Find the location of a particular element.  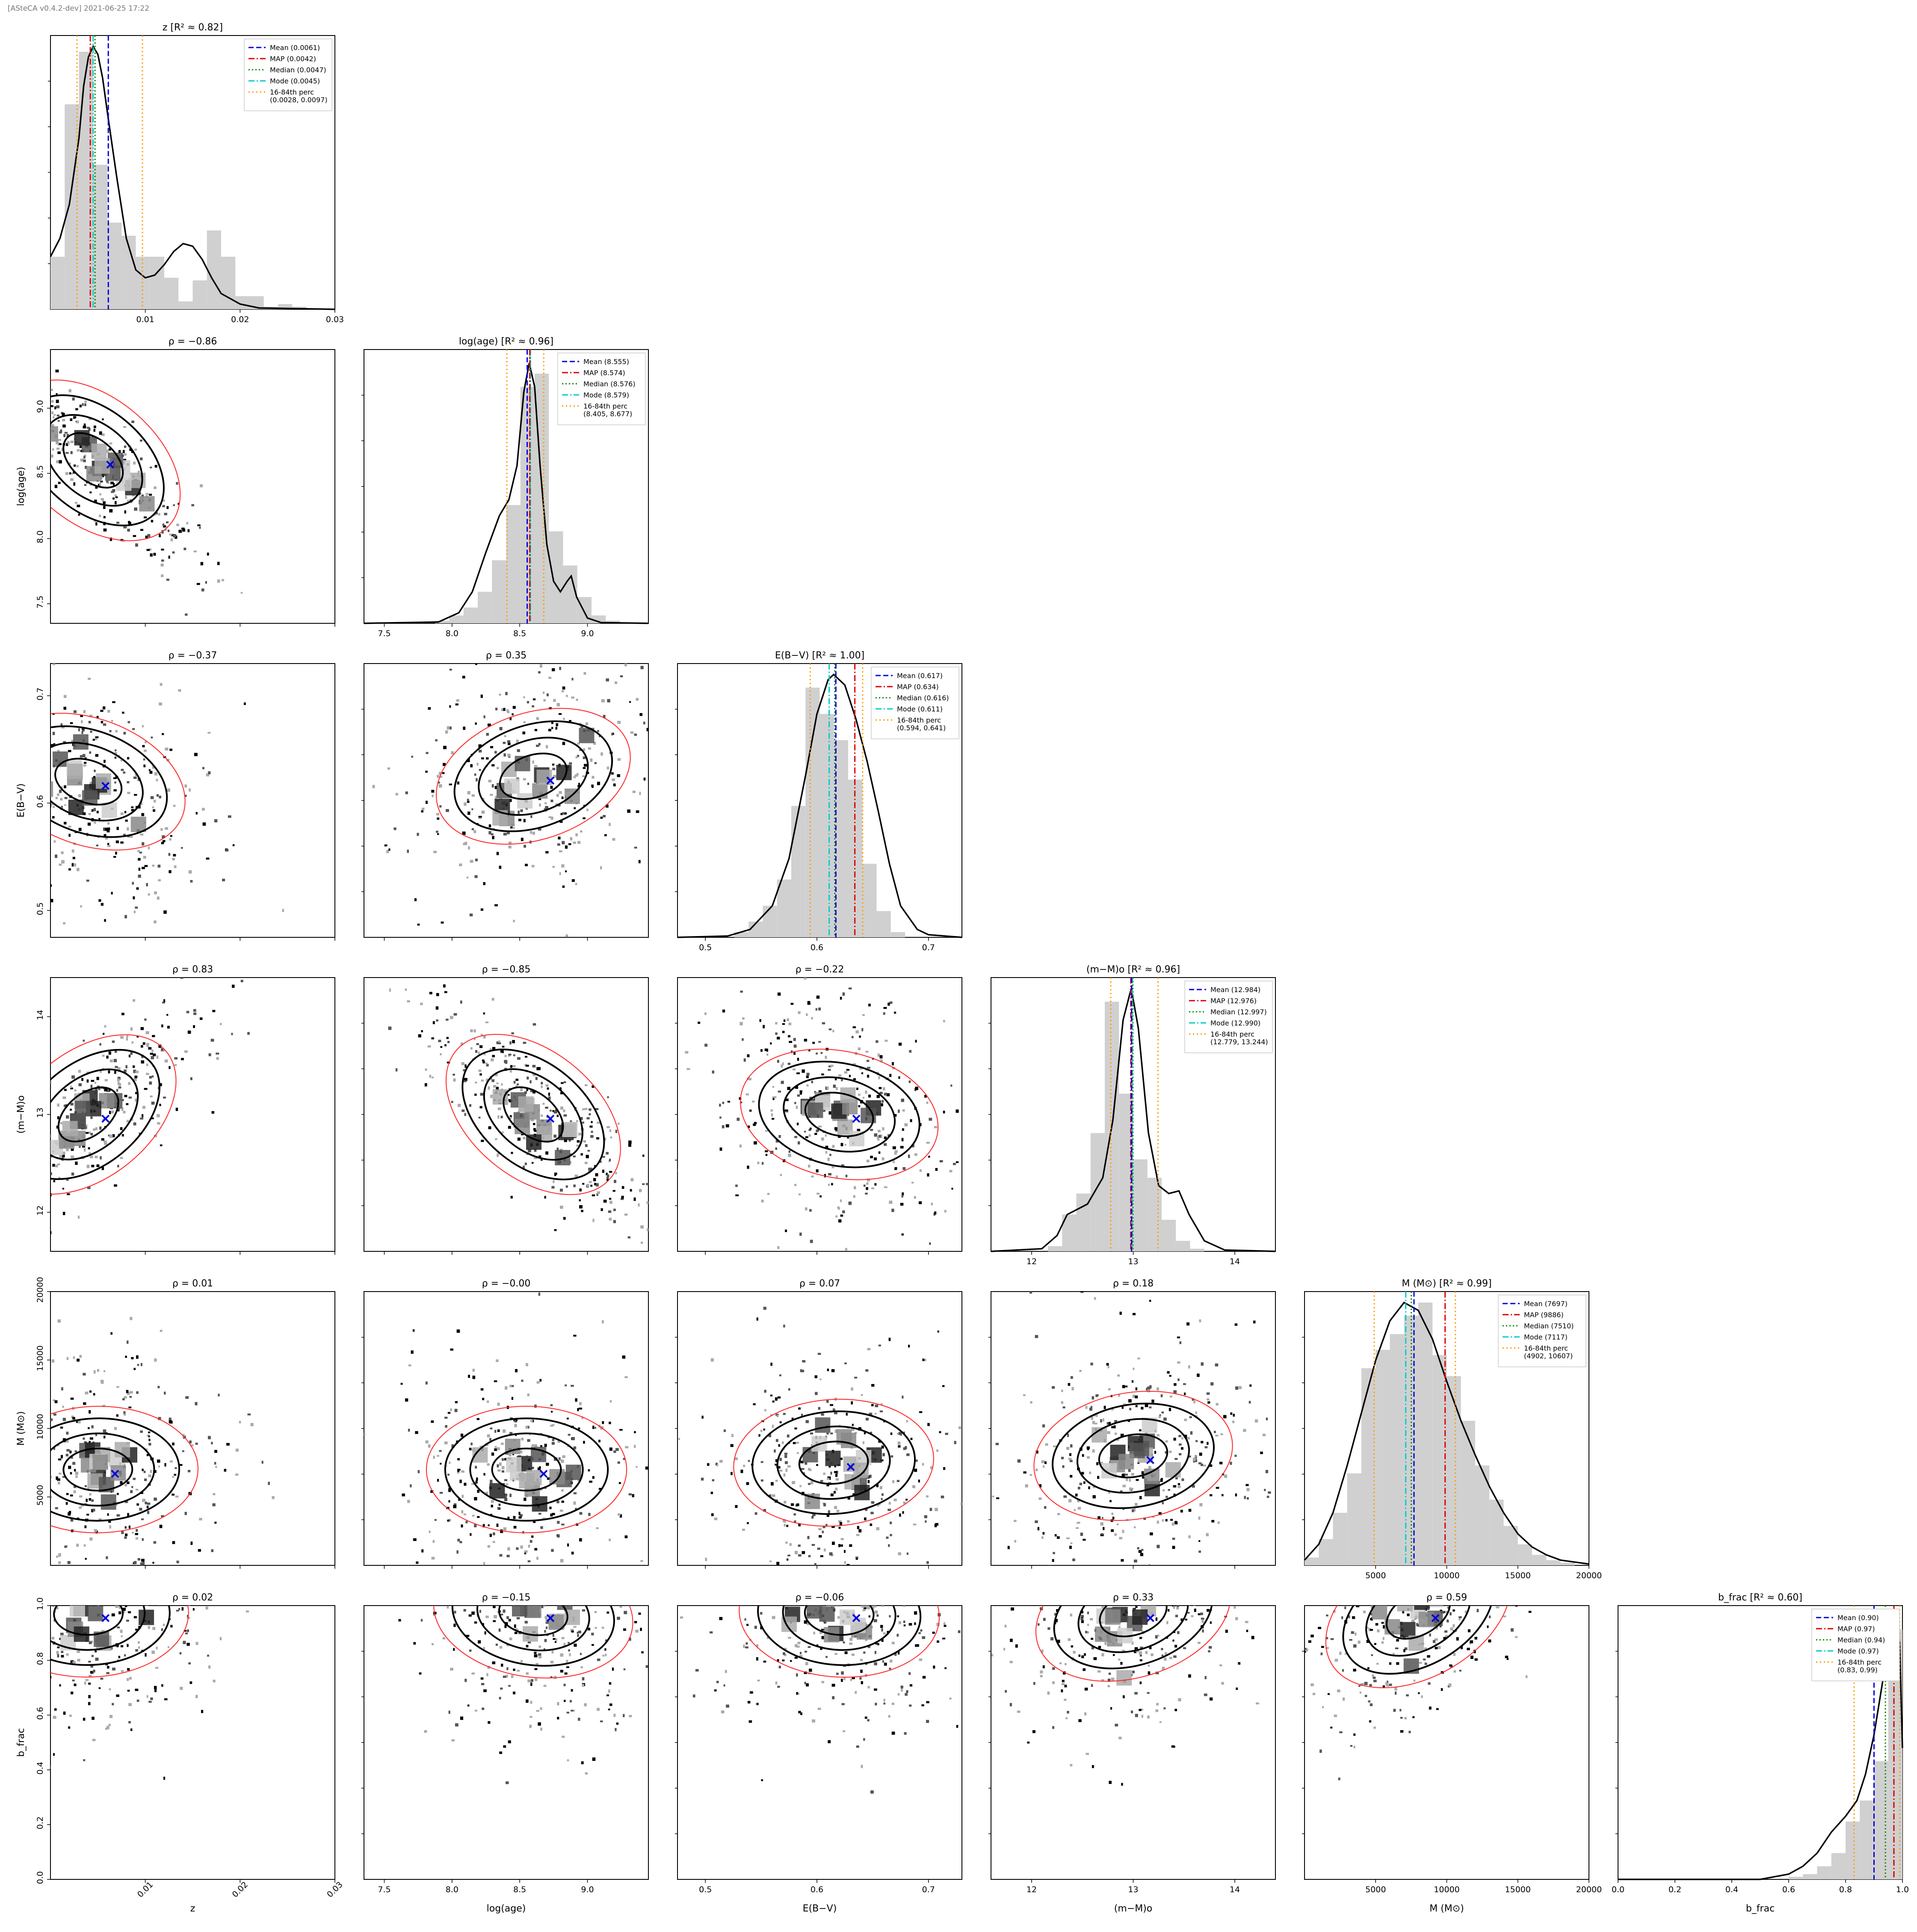

tick-label: 0.5 is located at coordinates (705, 947).